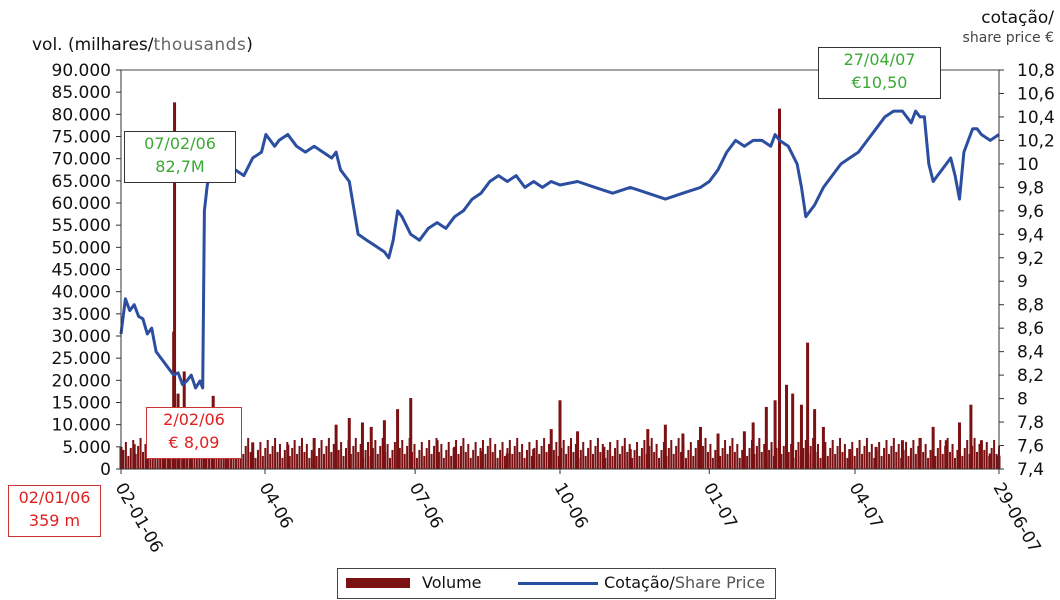 The image size is (1060, 600). Describe the element at coordinates (426, 506) in the screenshot. I see `x-tick-label: 07-06` at that location.